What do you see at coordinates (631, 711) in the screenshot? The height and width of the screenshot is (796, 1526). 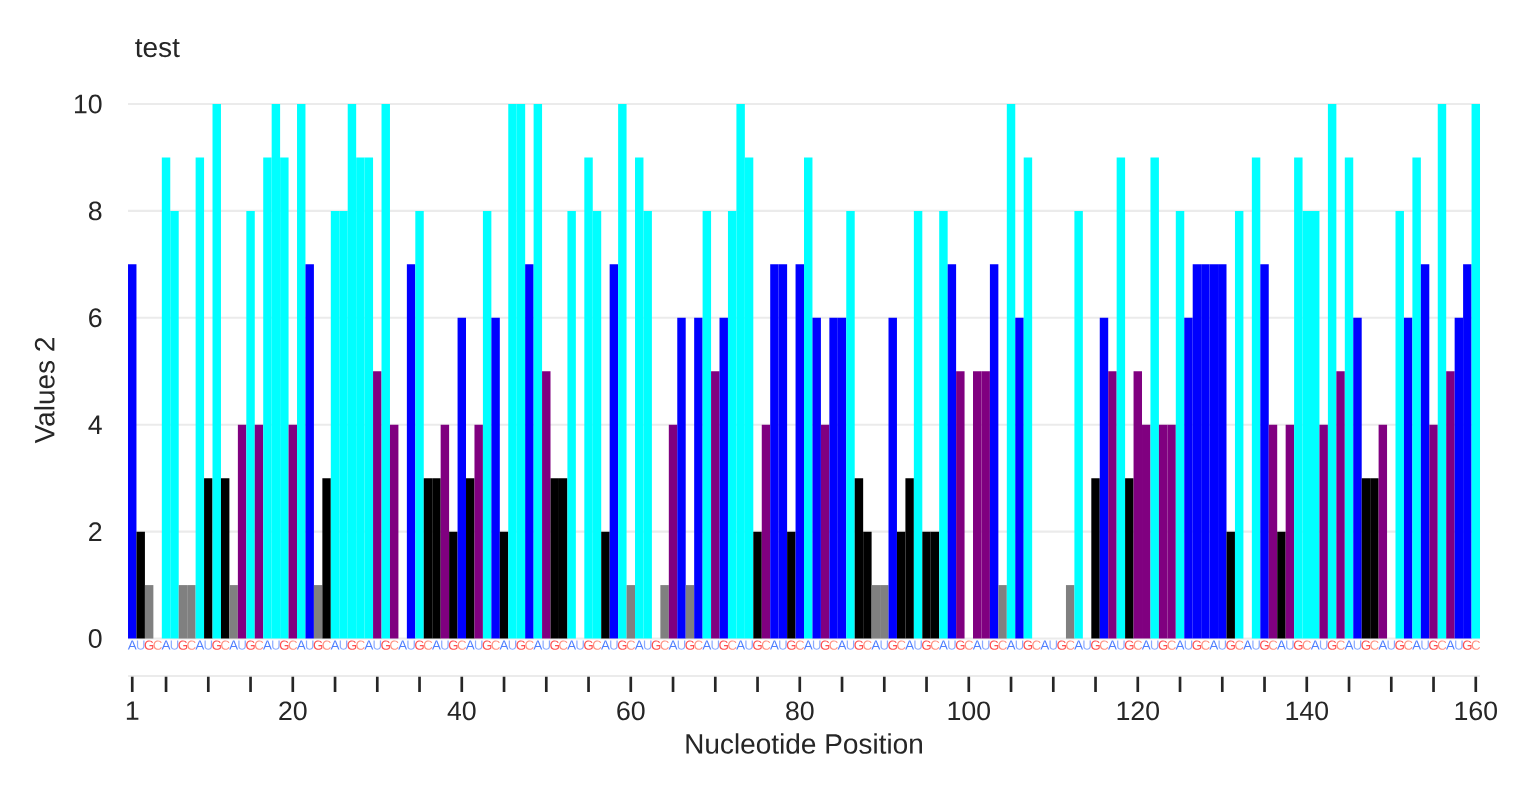 I see `x-tick-label: 60` at bounding box center [631, 711].